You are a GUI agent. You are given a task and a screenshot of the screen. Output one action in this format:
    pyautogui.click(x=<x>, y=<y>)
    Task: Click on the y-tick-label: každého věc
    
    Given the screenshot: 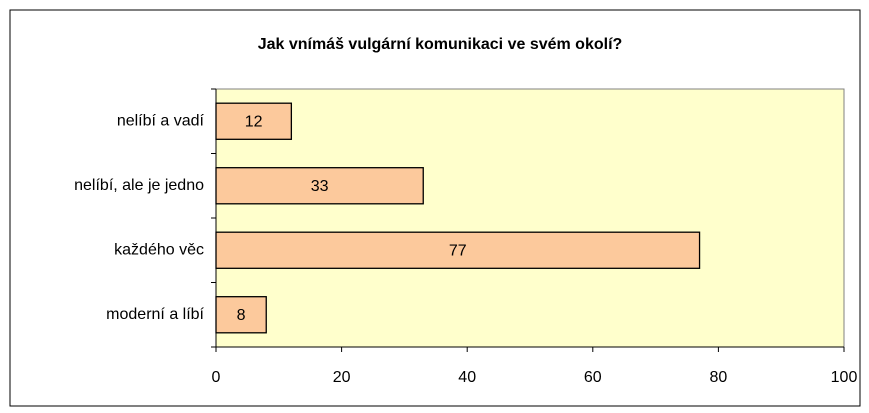 What is the action you would take?
    pyautogui.click(x=159, y=249)
    